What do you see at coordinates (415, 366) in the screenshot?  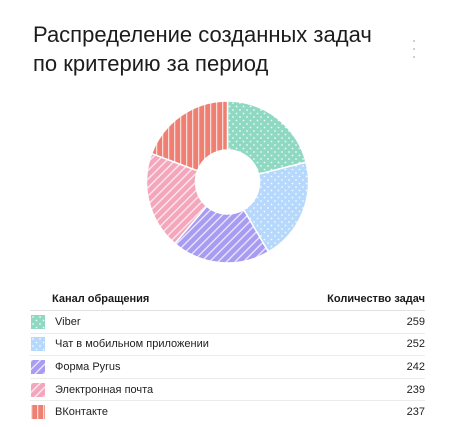 I see `legend-value: 242` at bounding box center [415, 366].